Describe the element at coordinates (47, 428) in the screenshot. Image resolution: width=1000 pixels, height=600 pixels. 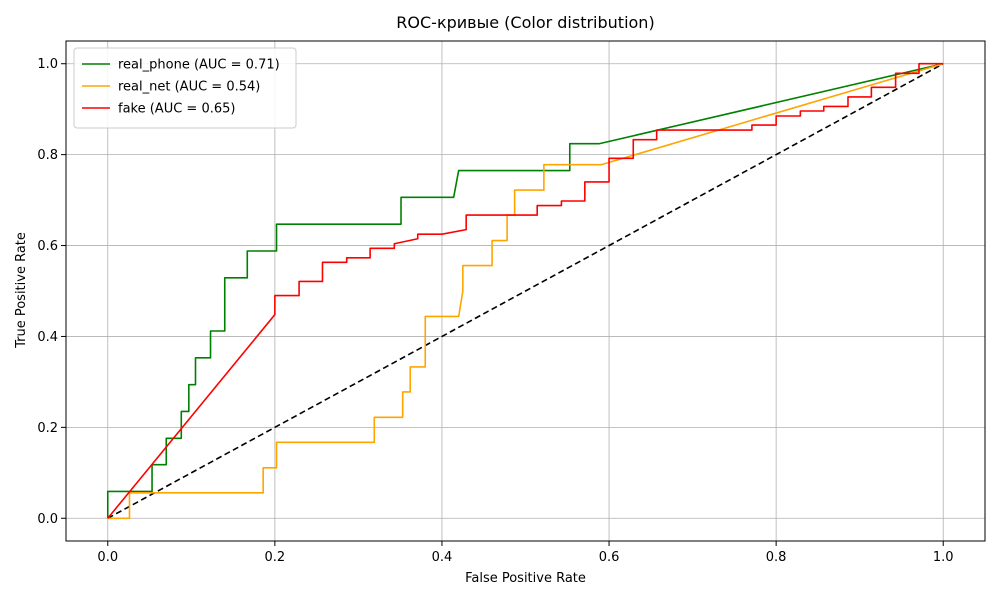
I see `y-tick-label: 0.2` at that location.